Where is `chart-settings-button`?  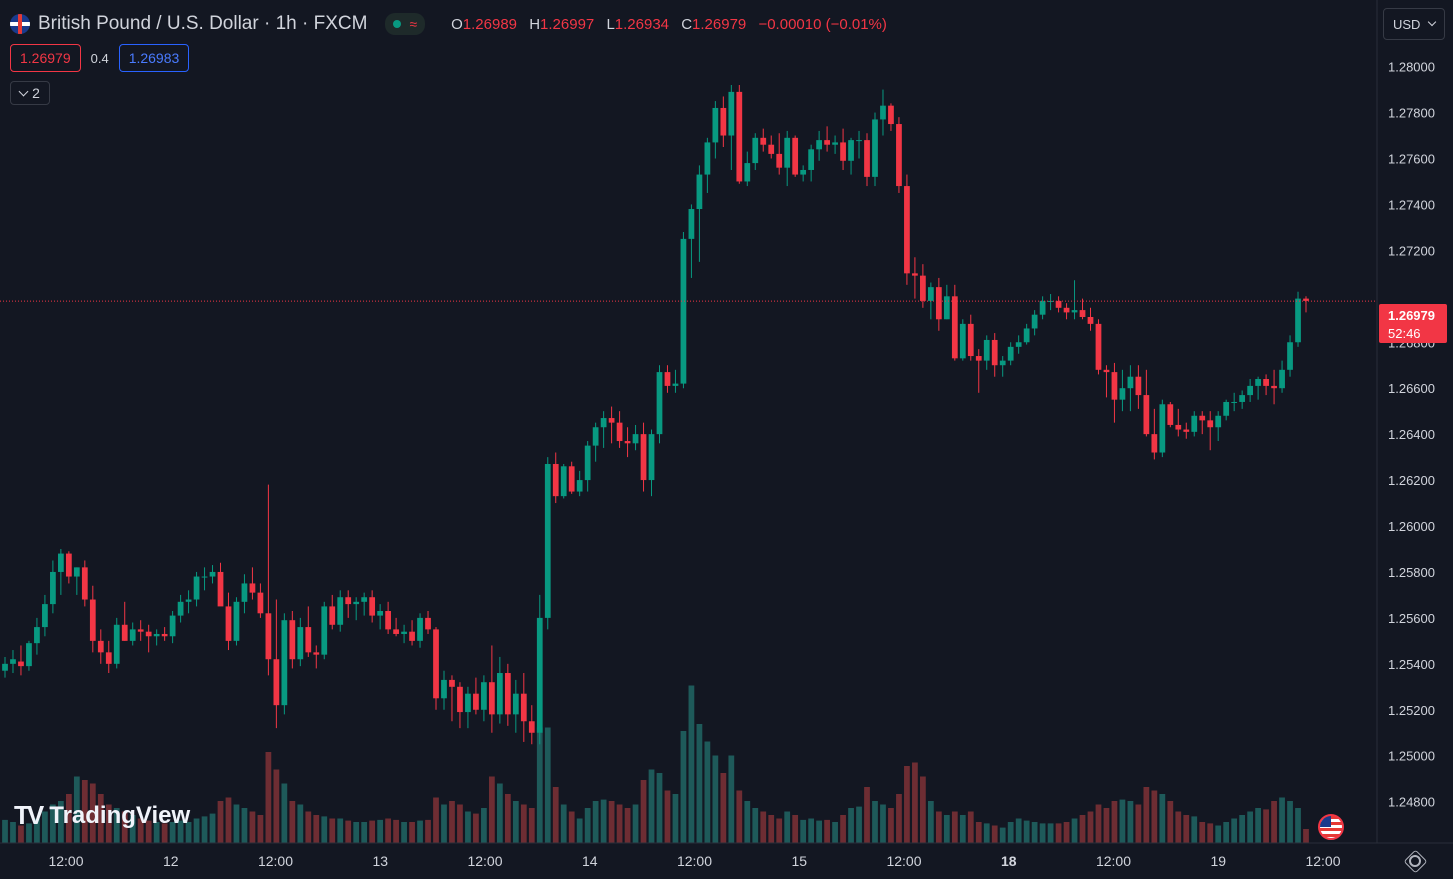 chart-settings-button is located at coordinates (1415, 861).